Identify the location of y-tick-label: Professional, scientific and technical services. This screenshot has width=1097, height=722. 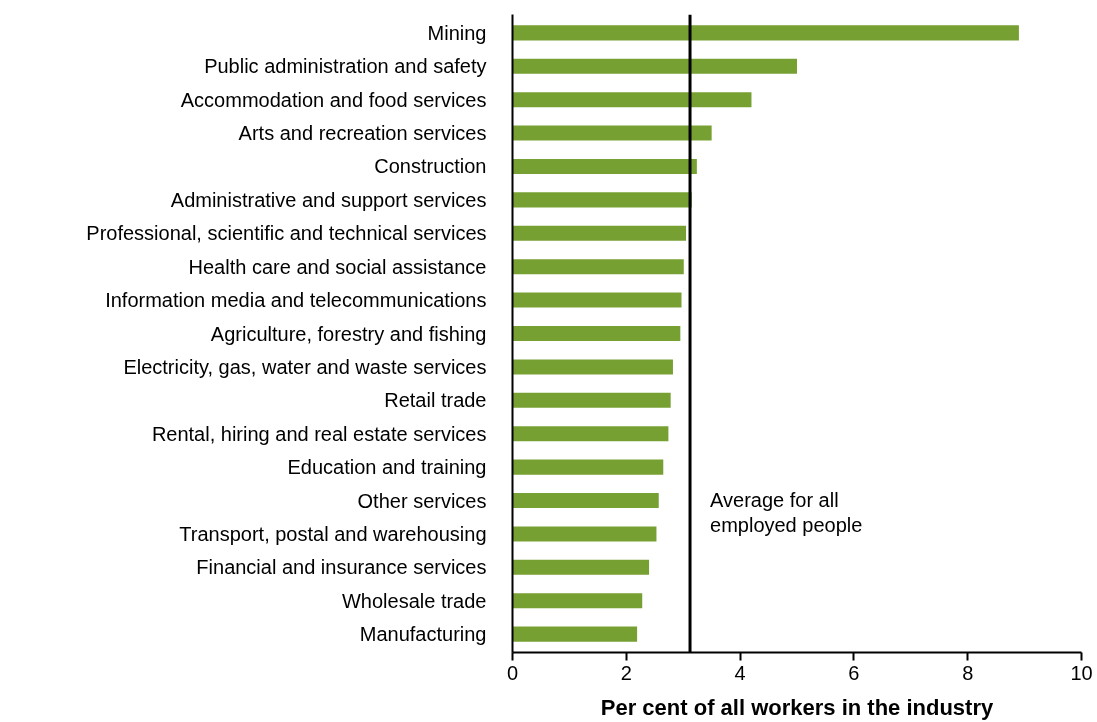
(286, 233).